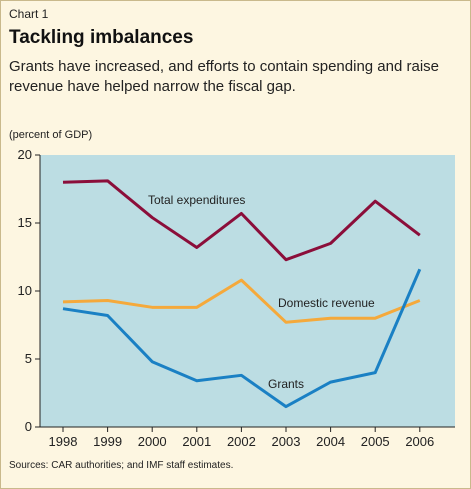 This screenshot has width=471, height=489. Describe the element at coordinates (330, 441) in the screenshot. I see `x-tick-label: 2004` at that location.